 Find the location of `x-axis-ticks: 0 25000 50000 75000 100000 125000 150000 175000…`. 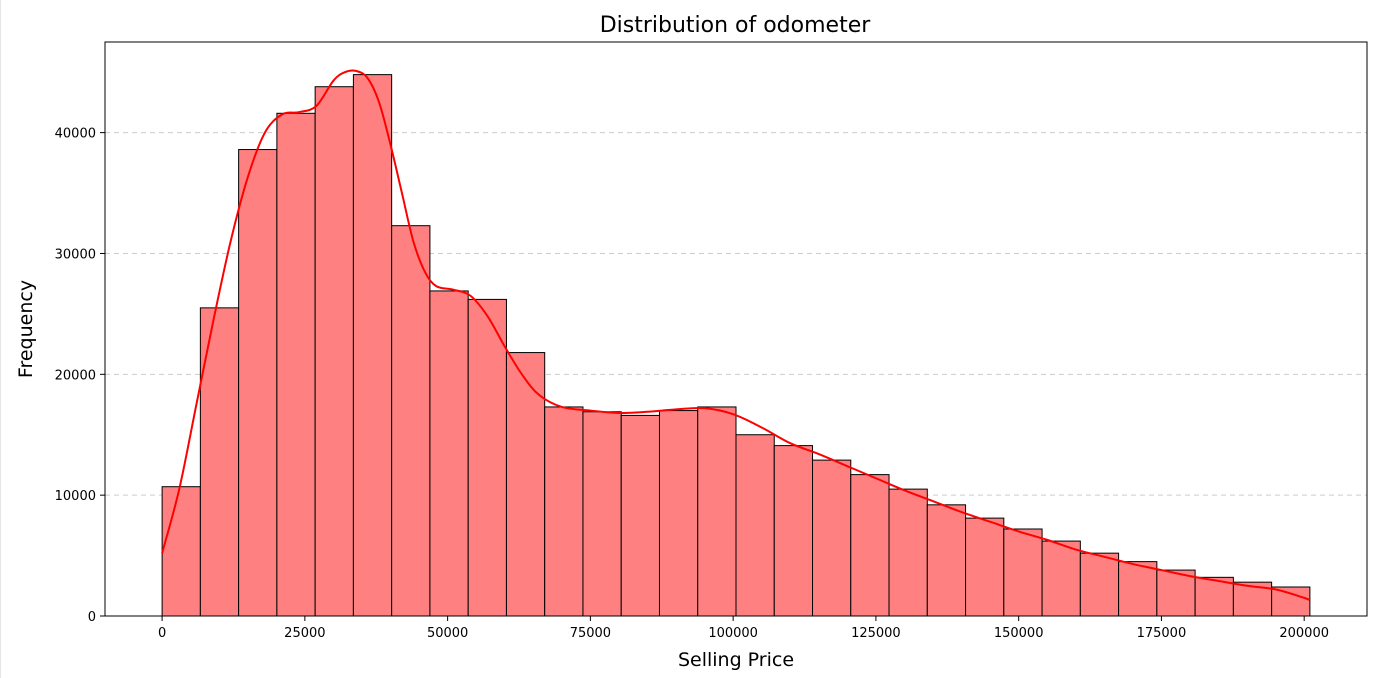

x-axis-ticks: 0 25000 50000 75000 100000 125000 150000 175000… is located at coordinates (743, 628).